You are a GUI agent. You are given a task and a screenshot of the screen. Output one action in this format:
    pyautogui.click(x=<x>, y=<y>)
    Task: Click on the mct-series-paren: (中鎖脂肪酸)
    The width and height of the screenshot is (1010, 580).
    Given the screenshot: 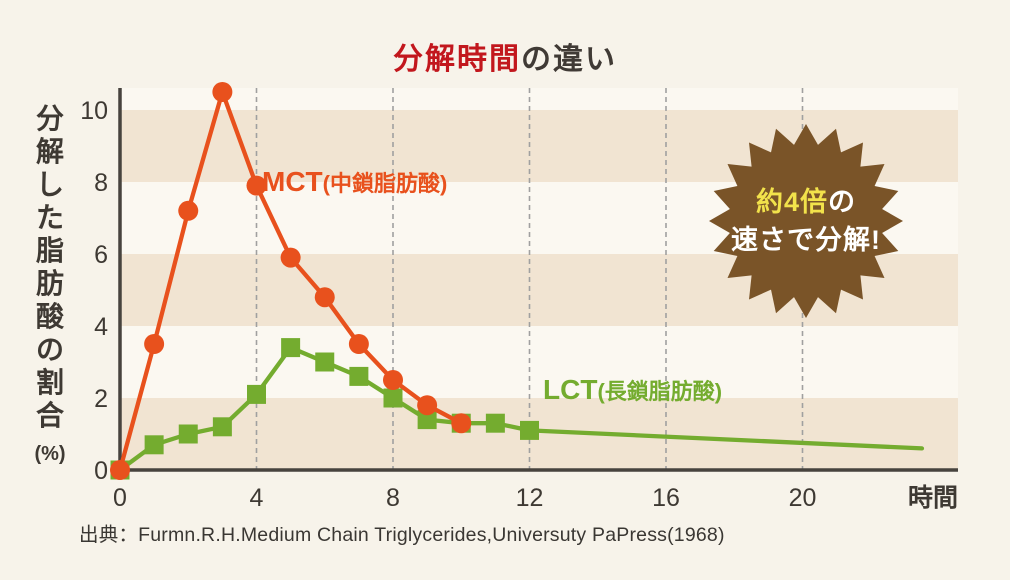 What is the action you would take?
    pyautogui.click(x=385, y=183)
    